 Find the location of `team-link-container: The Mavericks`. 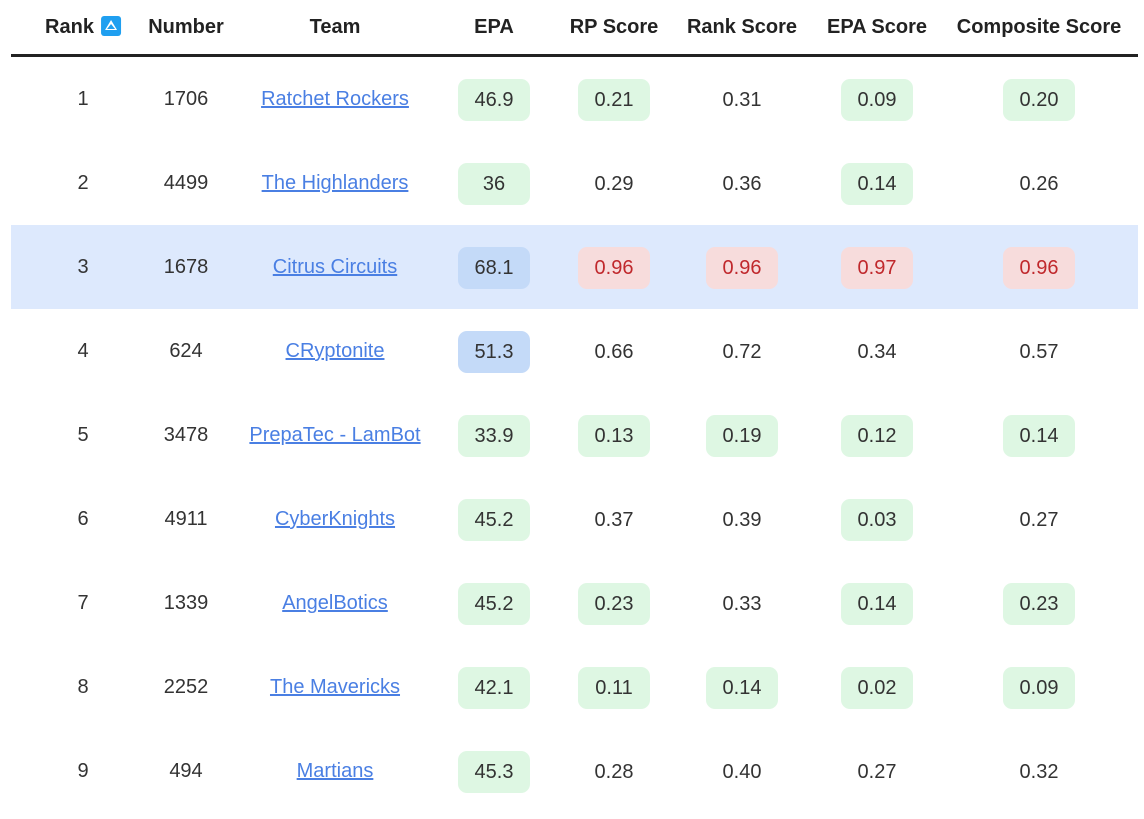

team-link-container: The Mavericks is located at coordinates (335, 687).